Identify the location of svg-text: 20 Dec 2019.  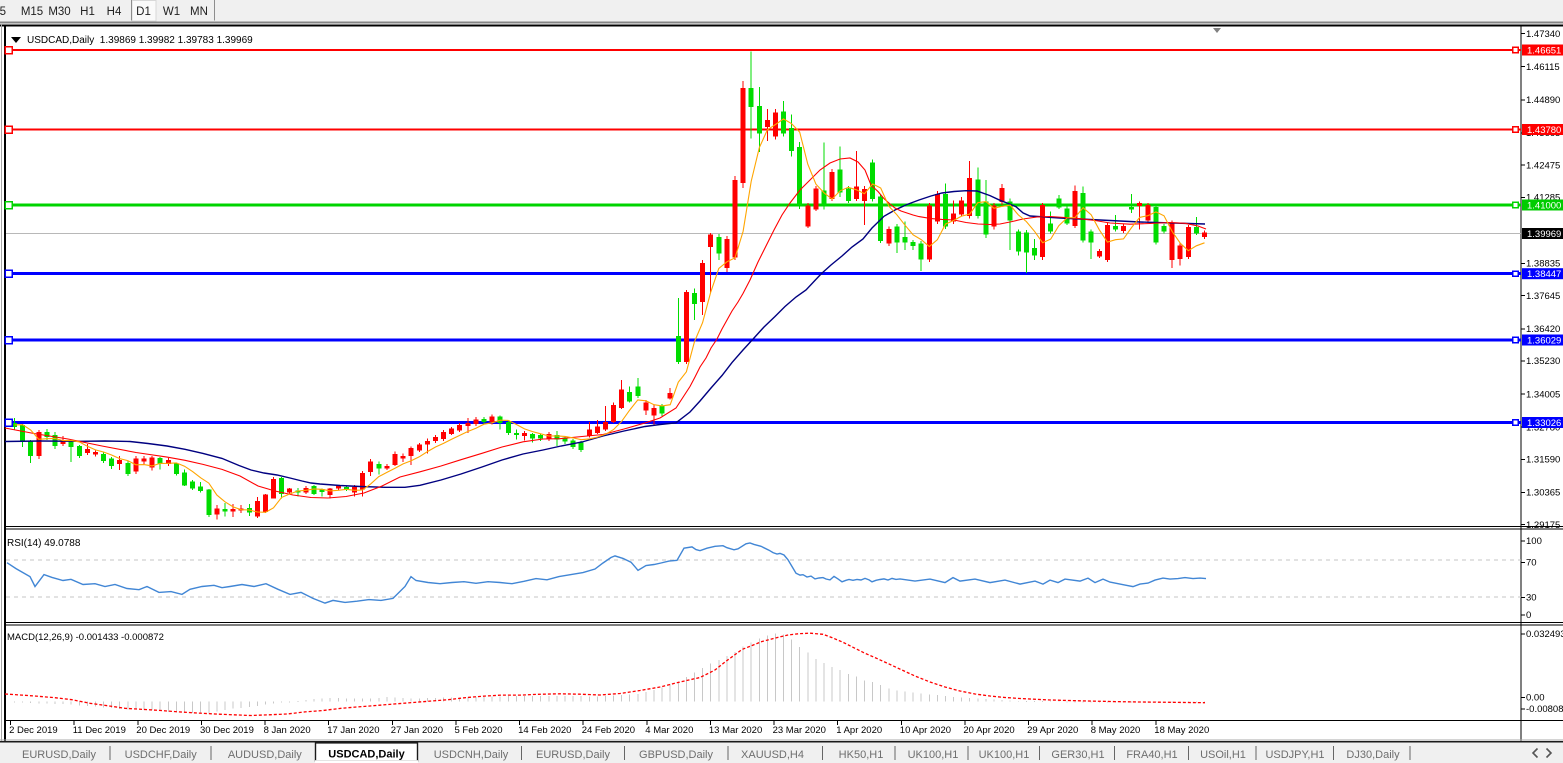
(163, 730).